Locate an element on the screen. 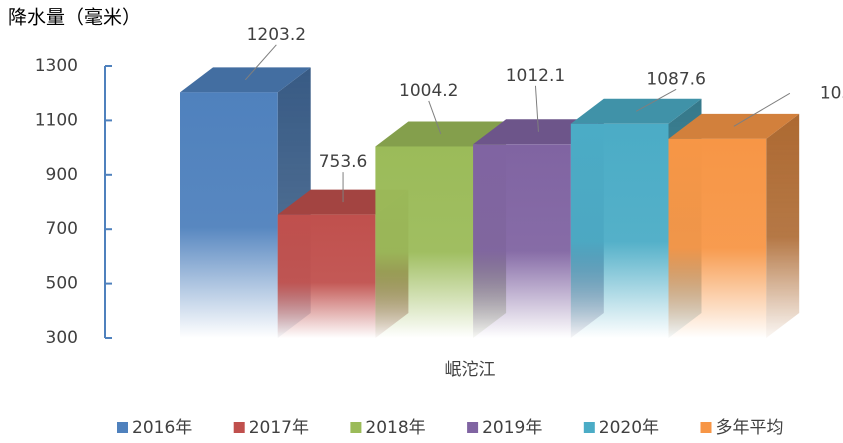  y-tick-label: 900 is located at coordinates (62, 175).